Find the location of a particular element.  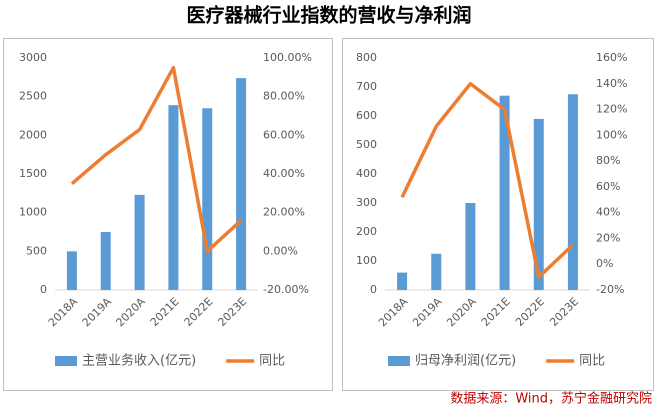

y2-tick-label: -20% is located at coordinates (610, 289).